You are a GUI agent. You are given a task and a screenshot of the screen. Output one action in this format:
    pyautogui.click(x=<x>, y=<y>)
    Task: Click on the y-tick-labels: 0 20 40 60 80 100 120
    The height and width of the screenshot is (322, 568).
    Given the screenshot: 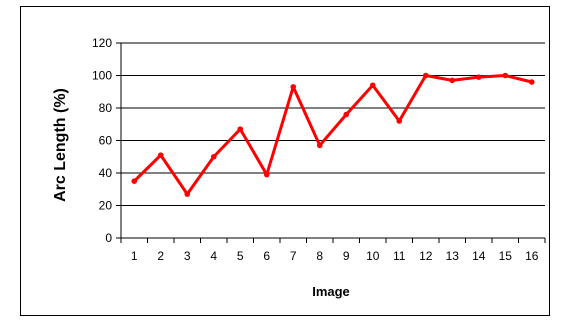 What is the action you would take?
    pyautogui.click(x=102, y=140)
    